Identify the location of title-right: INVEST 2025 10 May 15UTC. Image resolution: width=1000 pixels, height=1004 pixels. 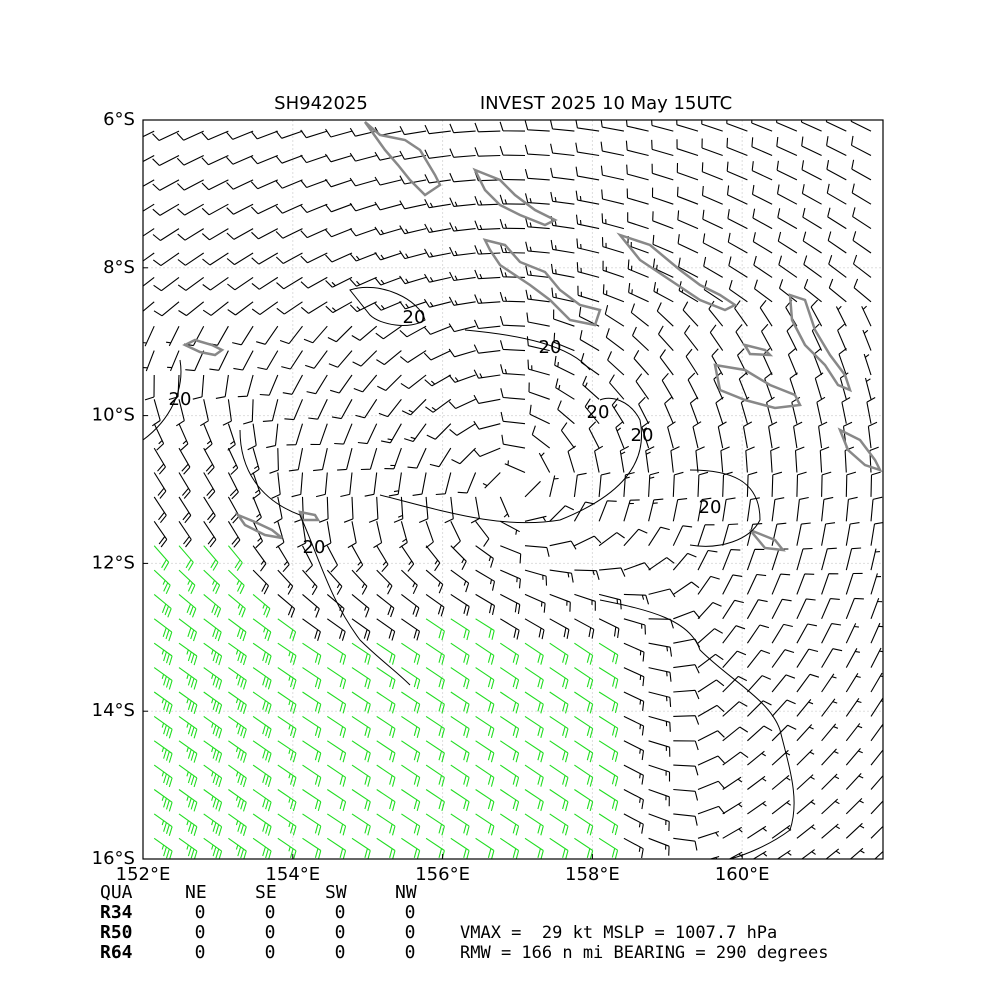
(606, 103).